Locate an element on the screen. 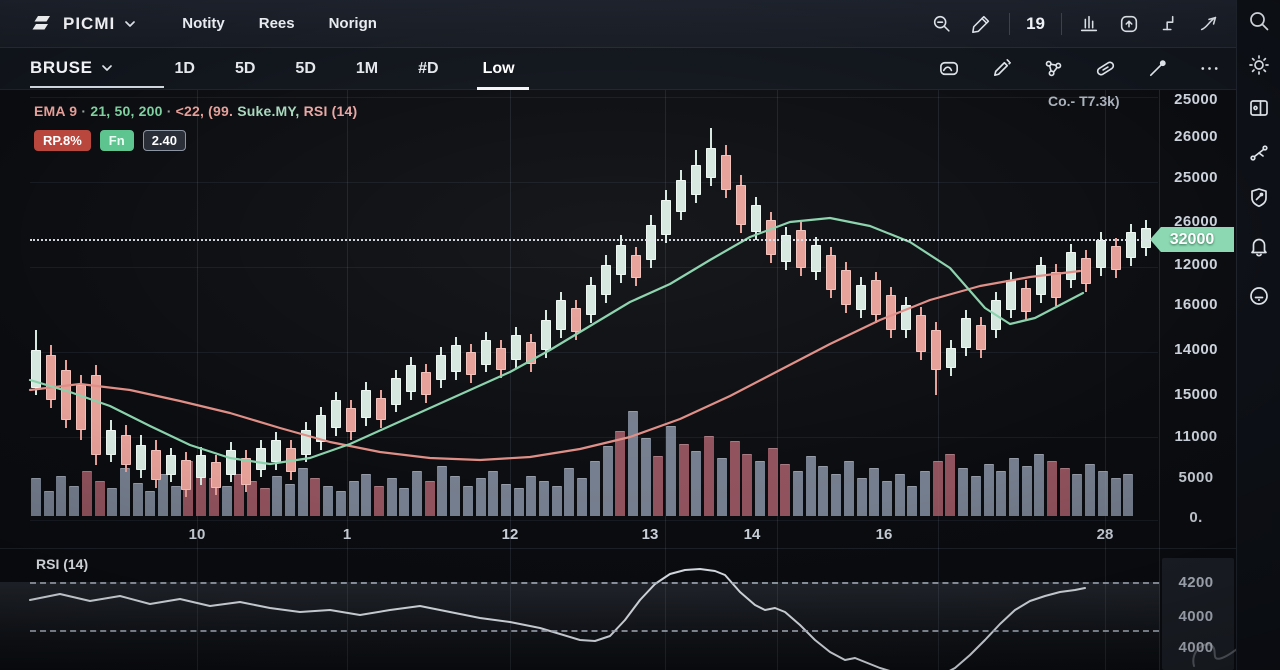 The width and height of the screenshot is (1280, 670). timeframe-5d-2: 5D is located at coordinates (305, 68).